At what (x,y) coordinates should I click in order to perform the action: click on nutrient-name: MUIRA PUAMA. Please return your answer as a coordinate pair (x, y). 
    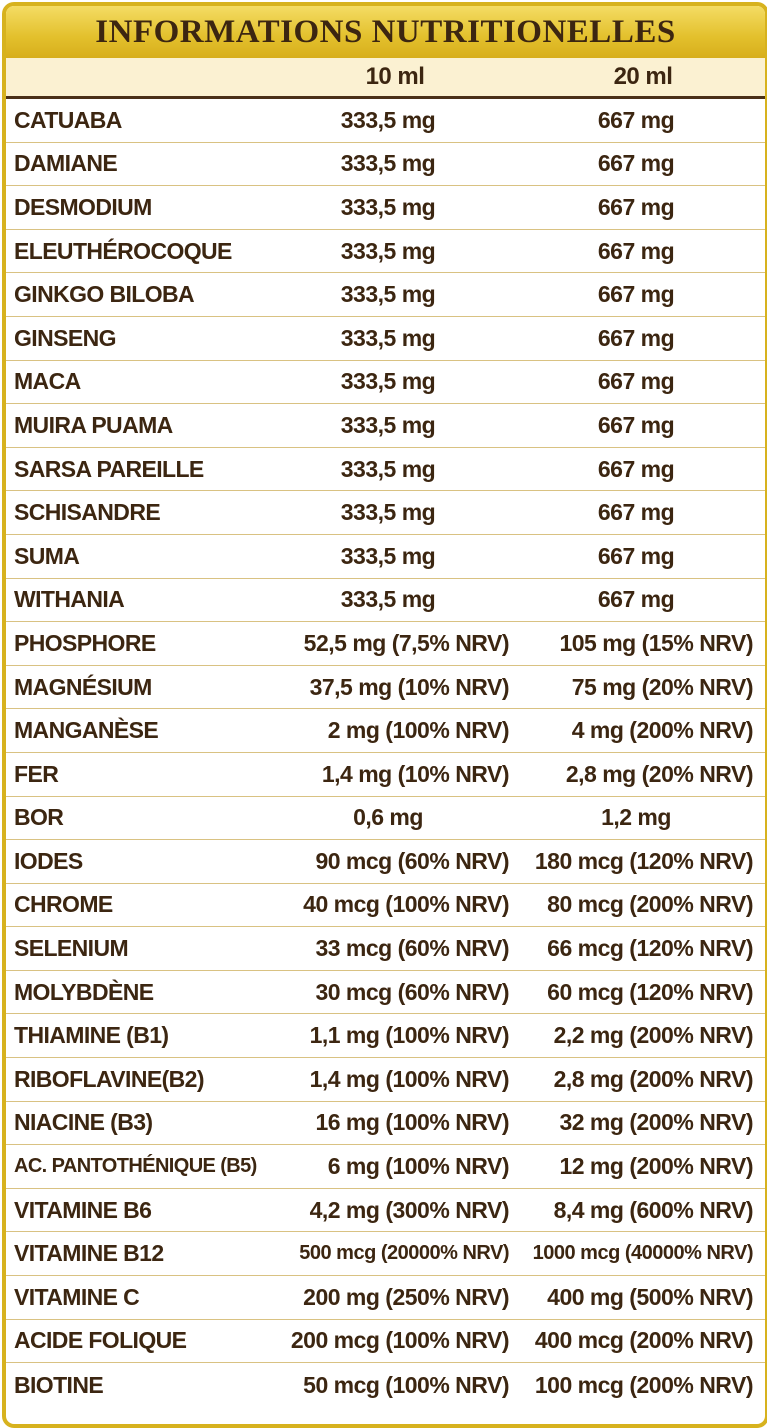
    Looking at the image, I should click on (93, 424).